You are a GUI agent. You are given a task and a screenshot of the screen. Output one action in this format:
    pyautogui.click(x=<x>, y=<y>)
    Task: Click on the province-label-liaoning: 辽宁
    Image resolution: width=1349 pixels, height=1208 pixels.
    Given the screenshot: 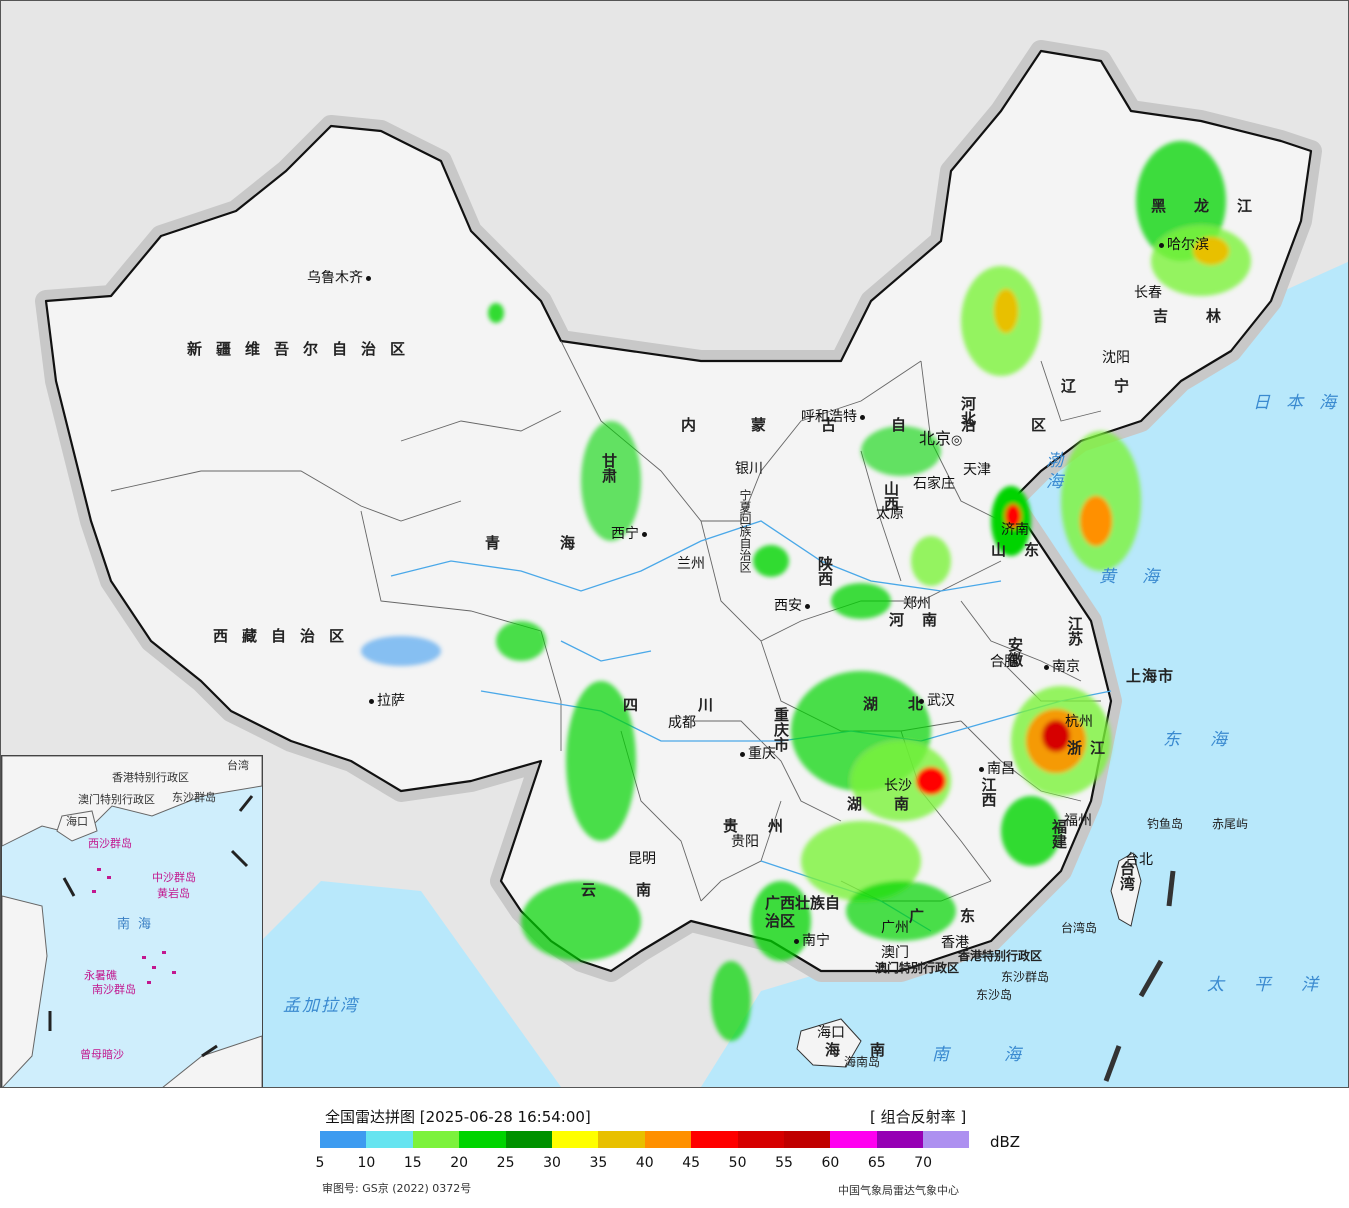 What is the action you would take?
    pyautogui.click(x=1114, y=386)
    